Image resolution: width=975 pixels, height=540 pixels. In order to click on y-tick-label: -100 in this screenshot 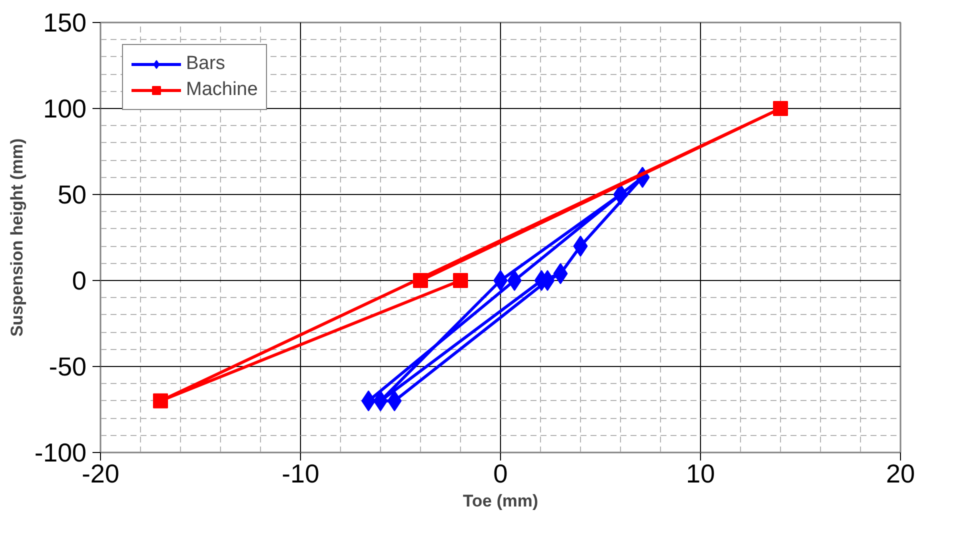, I will do `click(60, 453)`.